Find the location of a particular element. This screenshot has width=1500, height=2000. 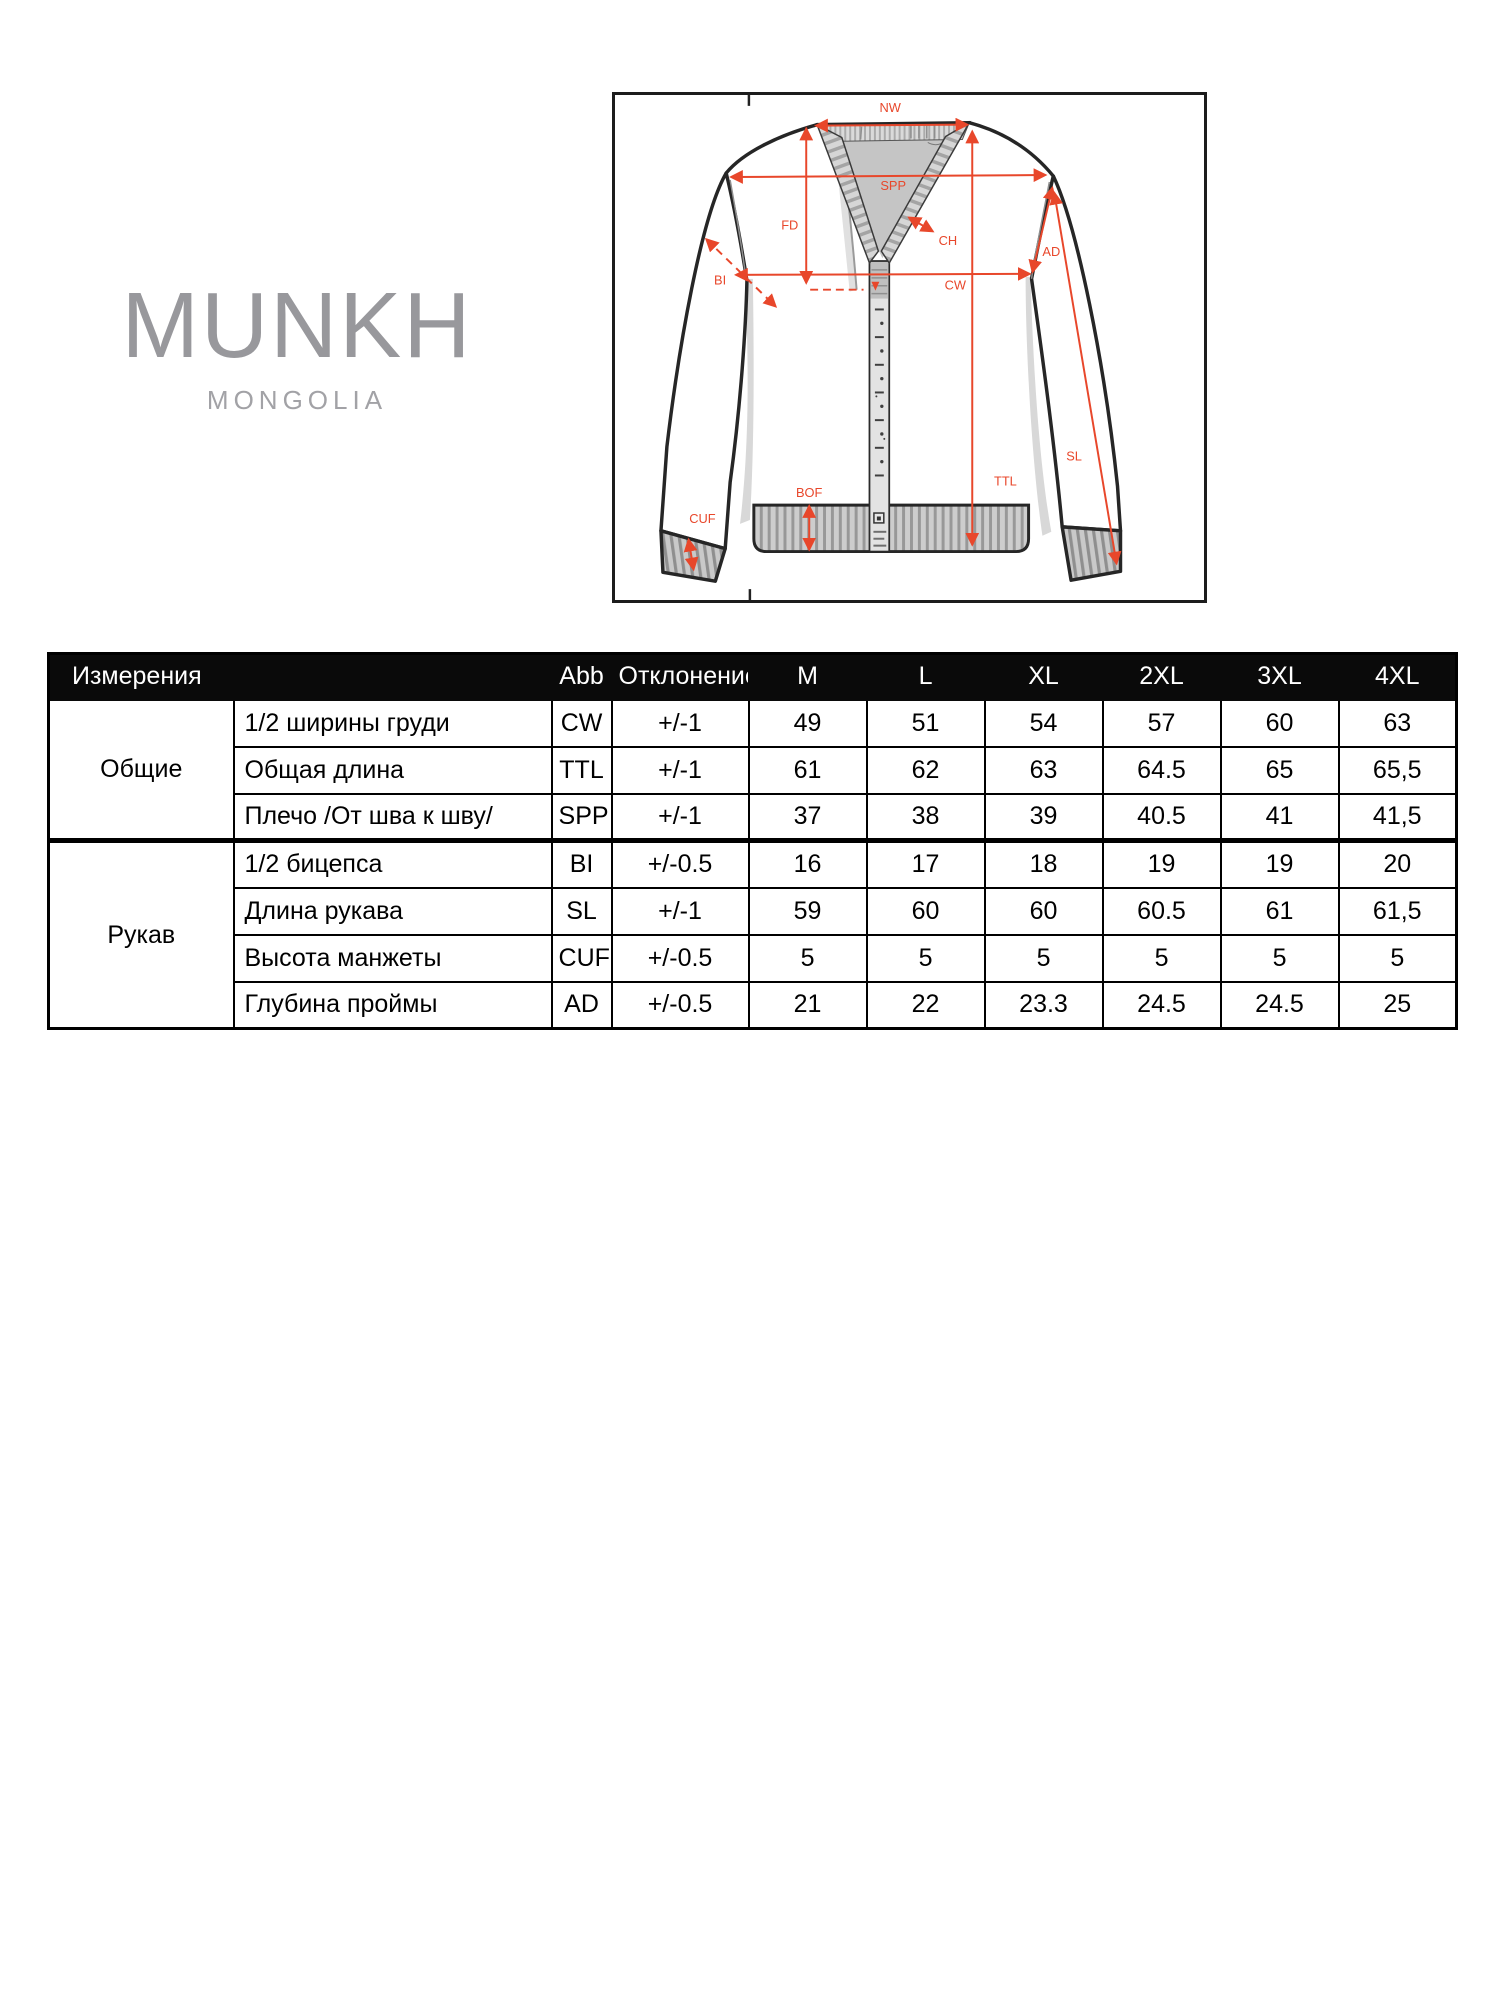

value-cell: 41,5 is located at coordinates (1397, 817).